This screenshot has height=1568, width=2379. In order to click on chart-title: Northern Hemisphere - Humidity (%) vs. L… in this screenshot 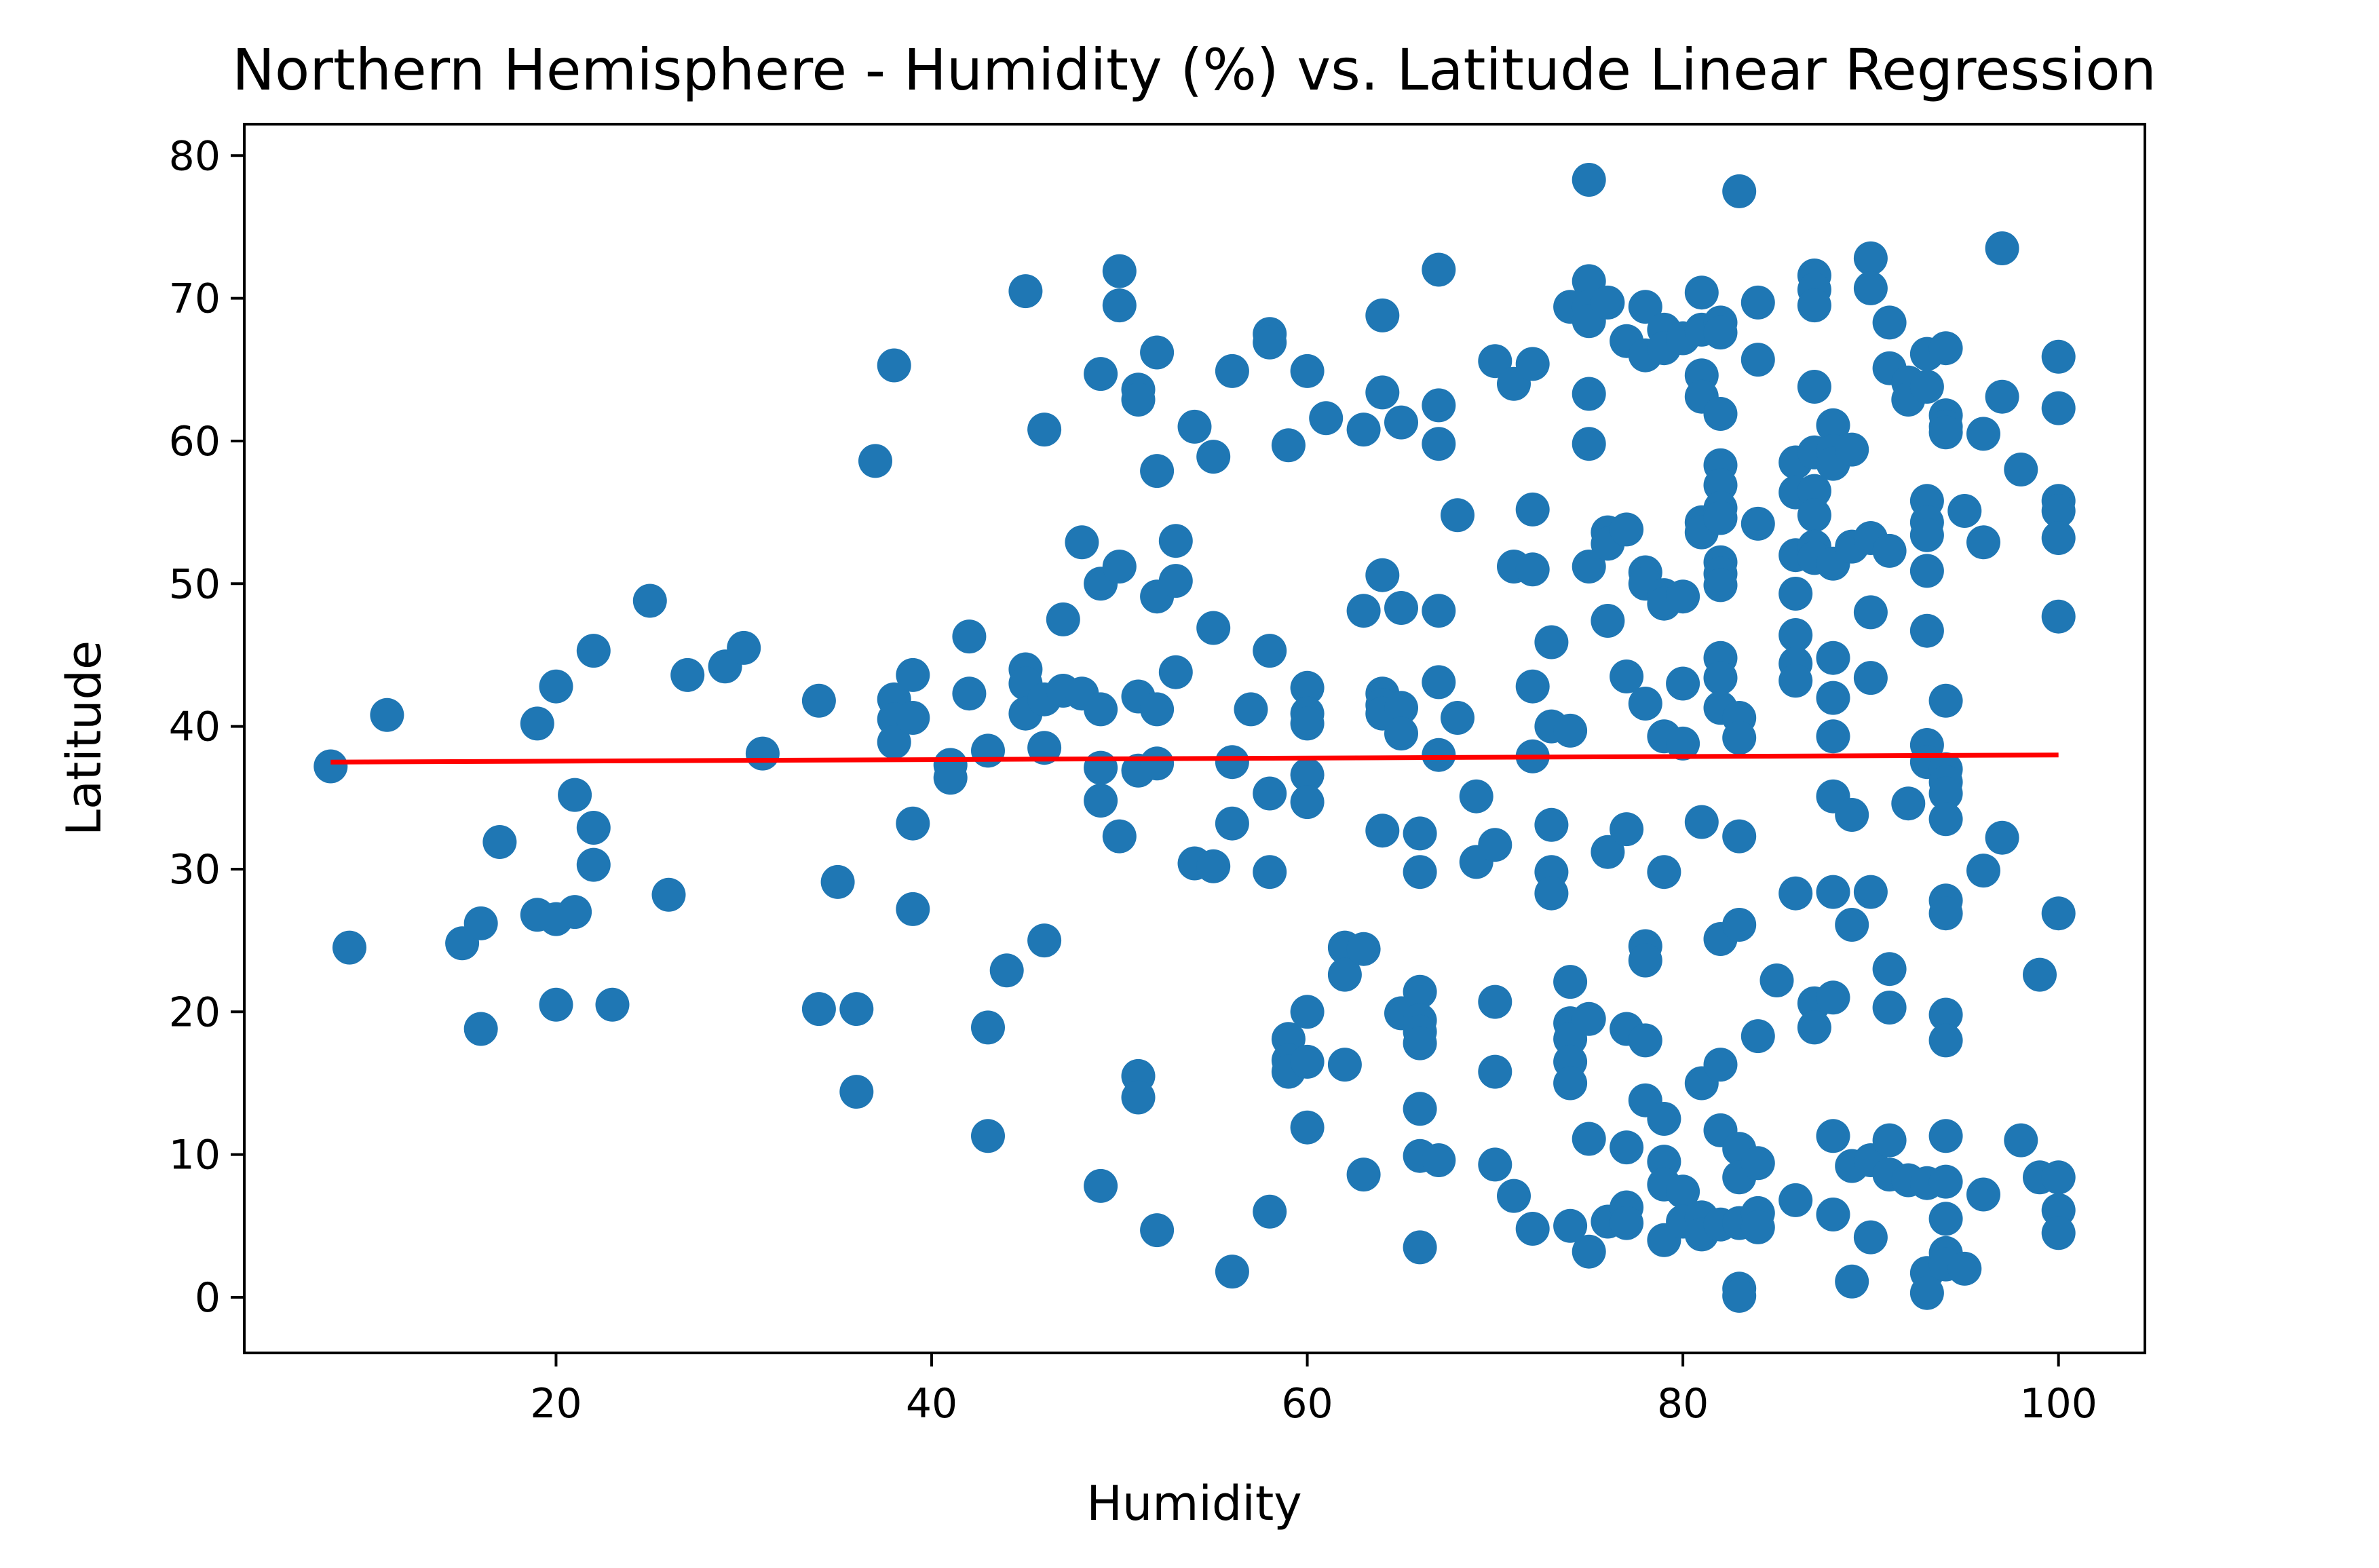, I will do `click(1194, 70)`.